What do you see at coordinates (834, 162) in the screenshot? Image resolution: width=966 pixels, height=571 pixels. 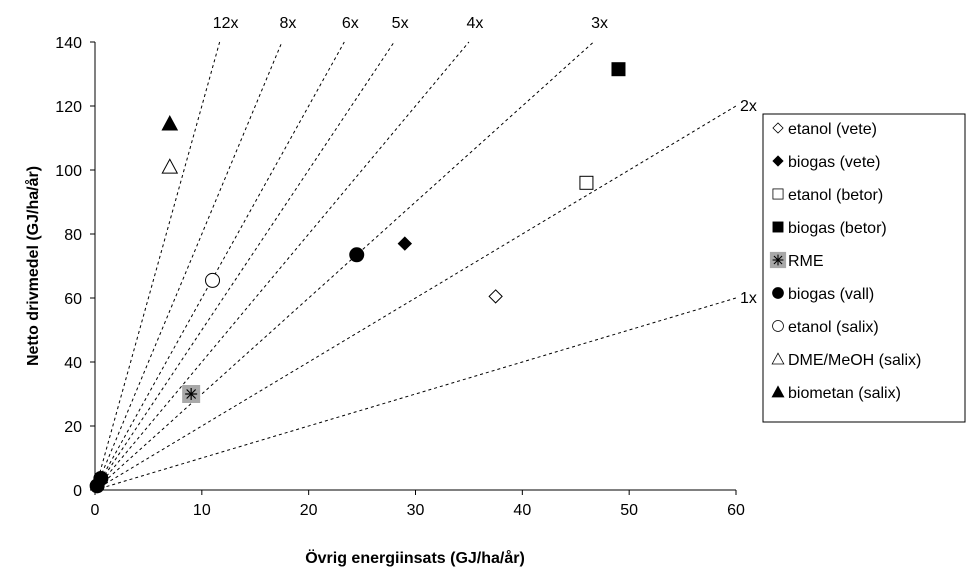 I see `legend-label: biogas (vete)` at bounding box center [834, 162].